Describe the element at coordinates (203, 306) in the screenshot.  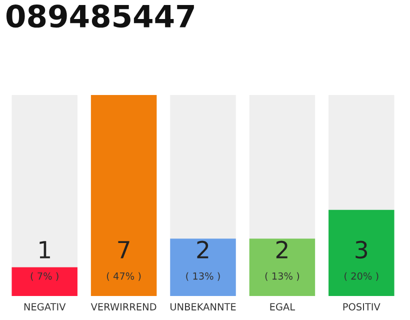
I see `x-tick-label: UNBEKANNTE` at that location.